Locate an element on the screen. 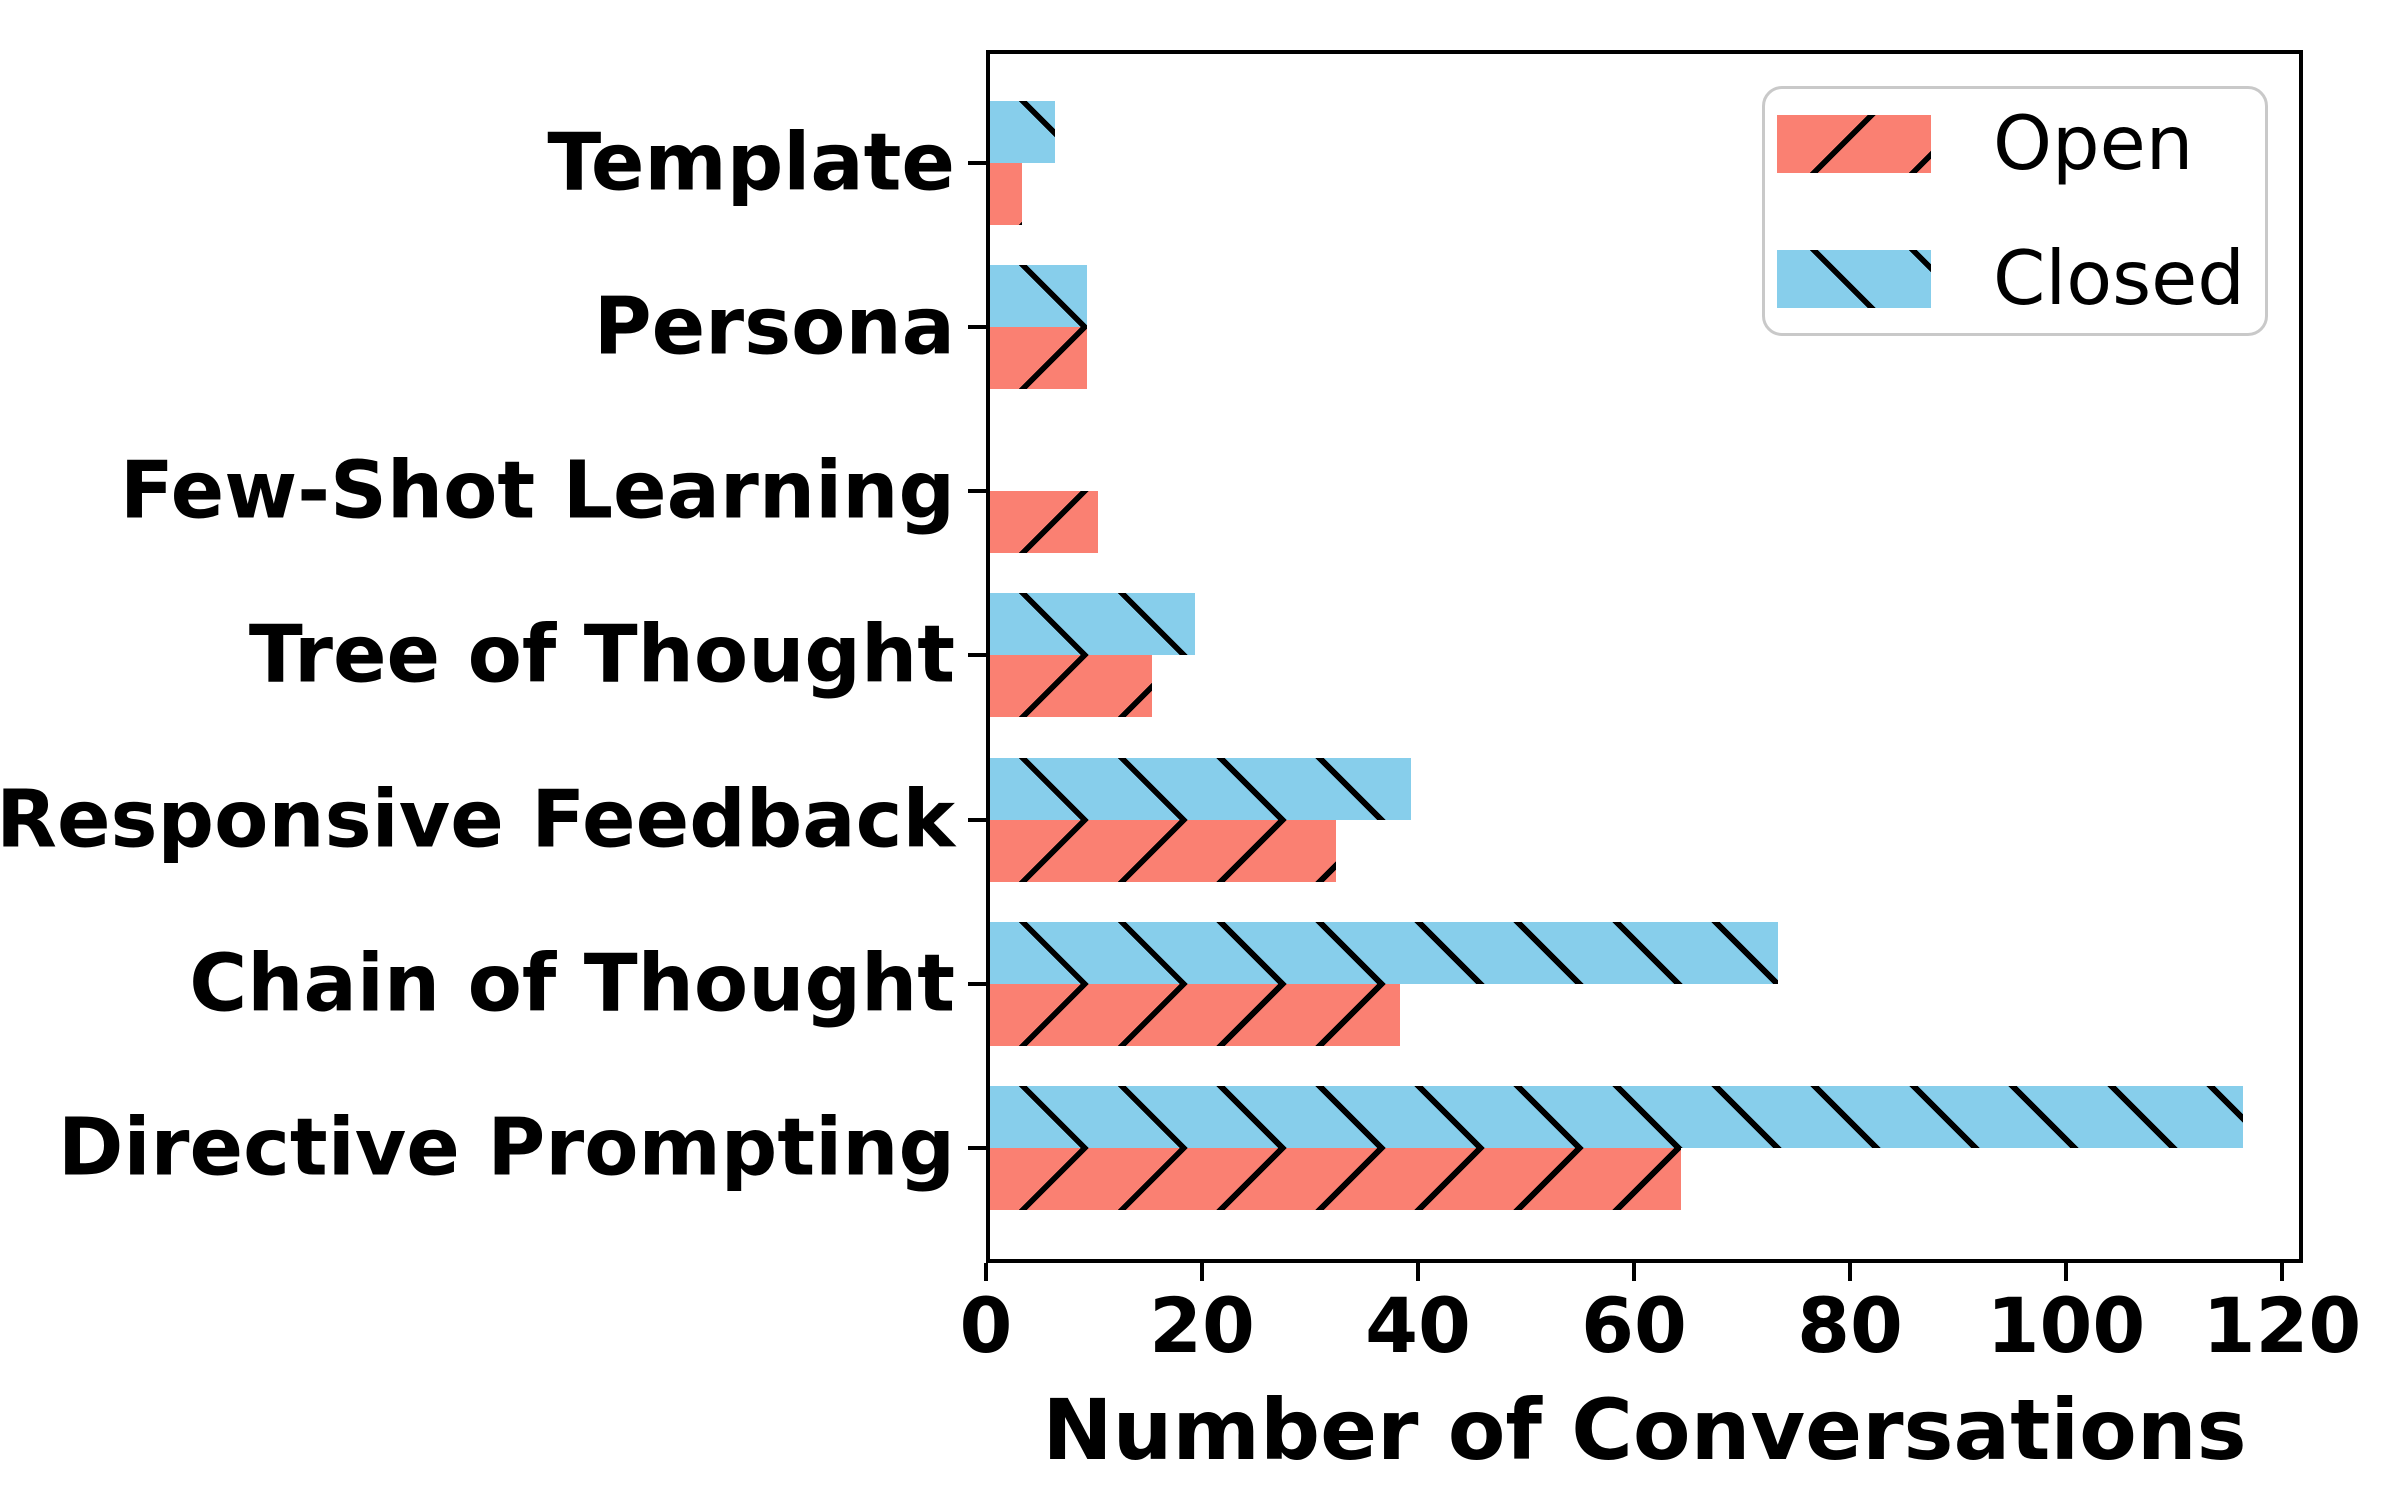 This screenshot has width=2400, height=1500. y-tick-few-shot-learning is located at coordinates (977, 491).